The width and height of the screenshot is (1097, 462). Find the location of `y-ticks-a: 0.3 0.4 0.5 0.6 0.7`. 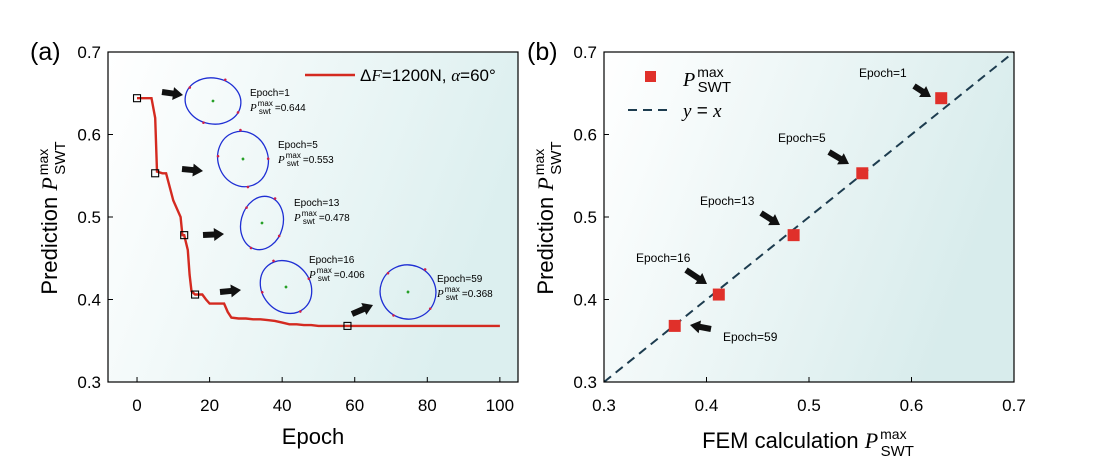

y-ticks-a: 0.3 0.4 0.5 0.6 0.7 is located at coordinates (95, 217).